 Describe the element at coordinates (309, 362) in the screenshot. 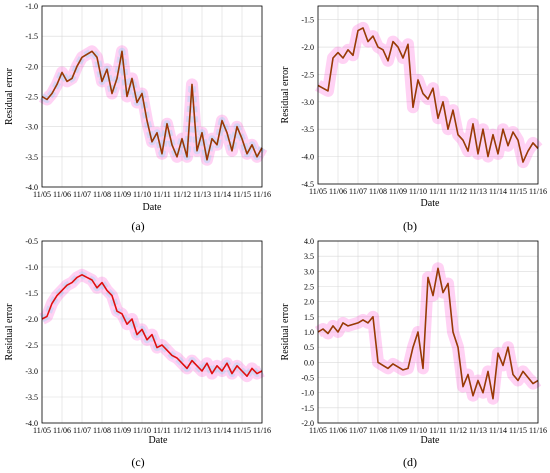

I see `y-tick-label: 0.0` at that location.